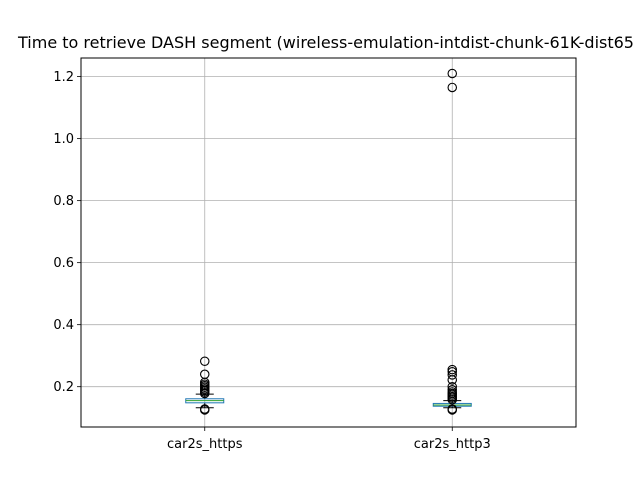 The width and height of the screenshot is (640, 480). I want to click on y-tick-label: 1.2, so click(63, 77).